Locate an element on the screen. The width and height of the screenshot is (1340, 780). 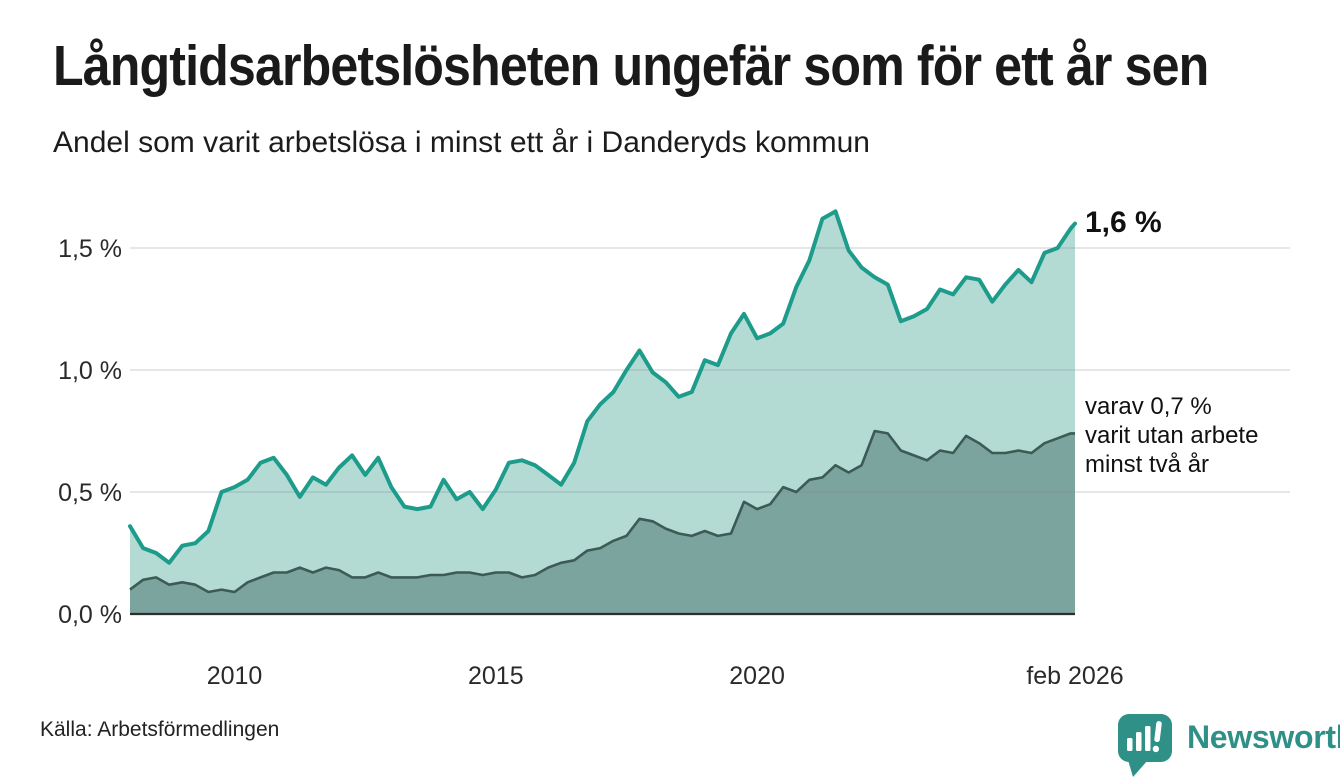
secondary-value-line2: varit utan arbete is located at coordinates (1172, 435).